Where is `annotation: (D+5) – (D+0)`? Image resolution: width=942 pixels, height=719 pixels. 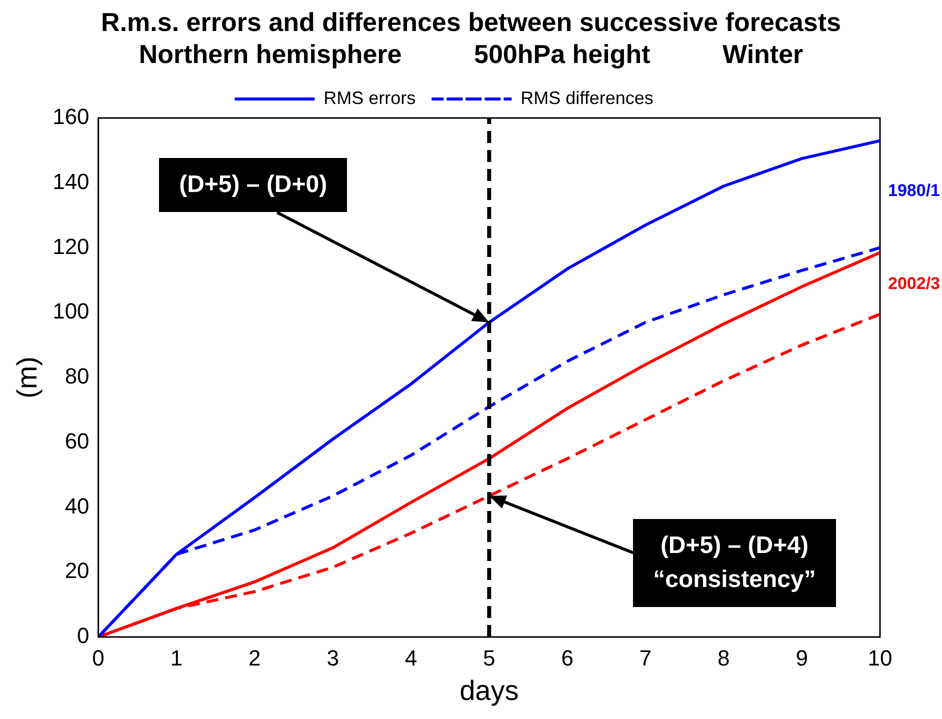 annotation: (D+5) – (D+0) is located at coordinates (253, 185).